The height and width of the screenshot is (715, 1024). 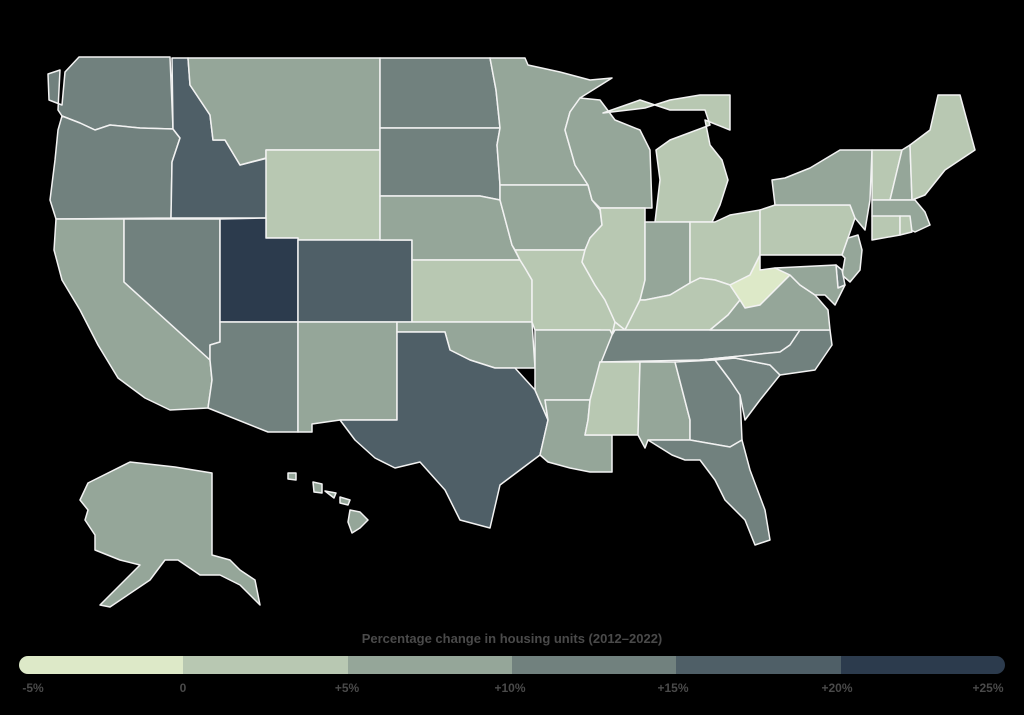 I want to click on legend-color-bar, so click(x=512, y=665).